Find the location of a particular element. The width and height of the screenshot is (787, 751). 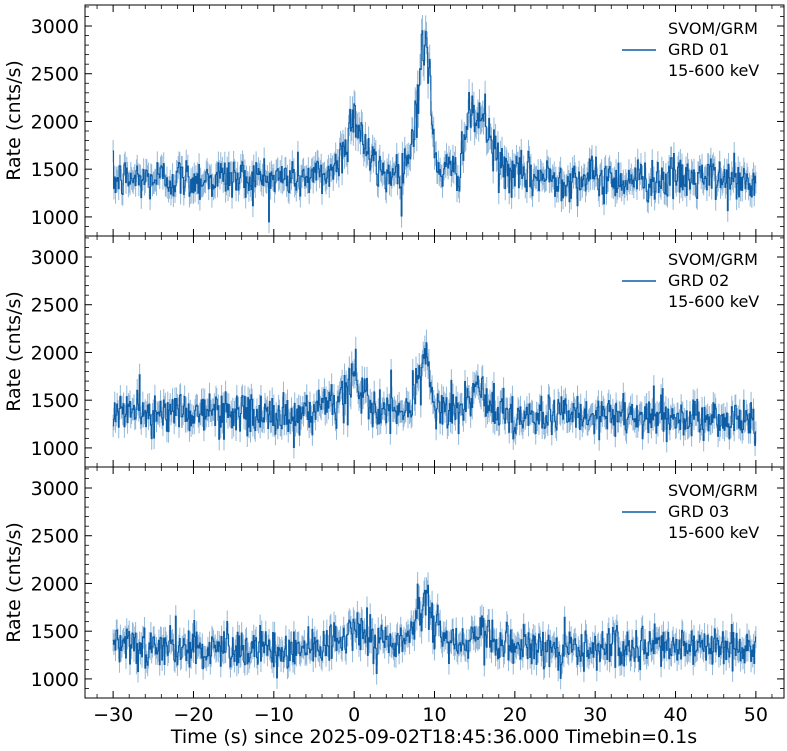

x-tick-label: −10 is located at coordinates (274, 715).